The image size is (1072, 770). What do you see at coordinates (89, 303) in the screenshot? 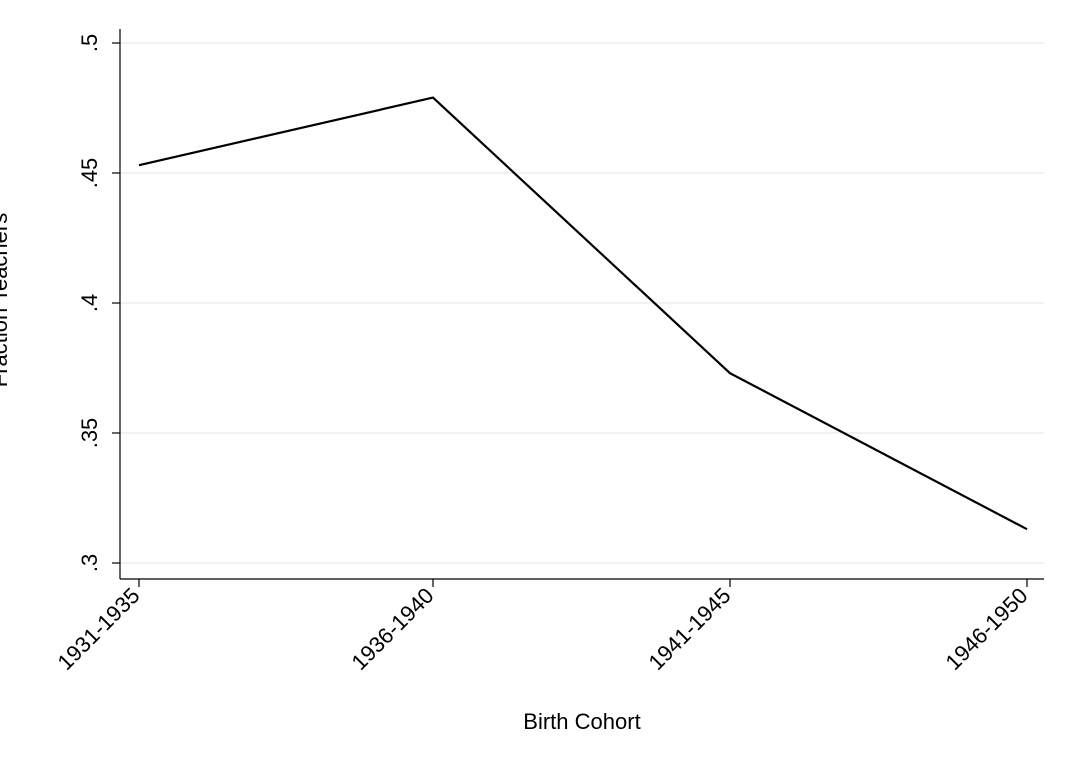
I see `y-tick-label: .4` at bounding box center [89, 303].